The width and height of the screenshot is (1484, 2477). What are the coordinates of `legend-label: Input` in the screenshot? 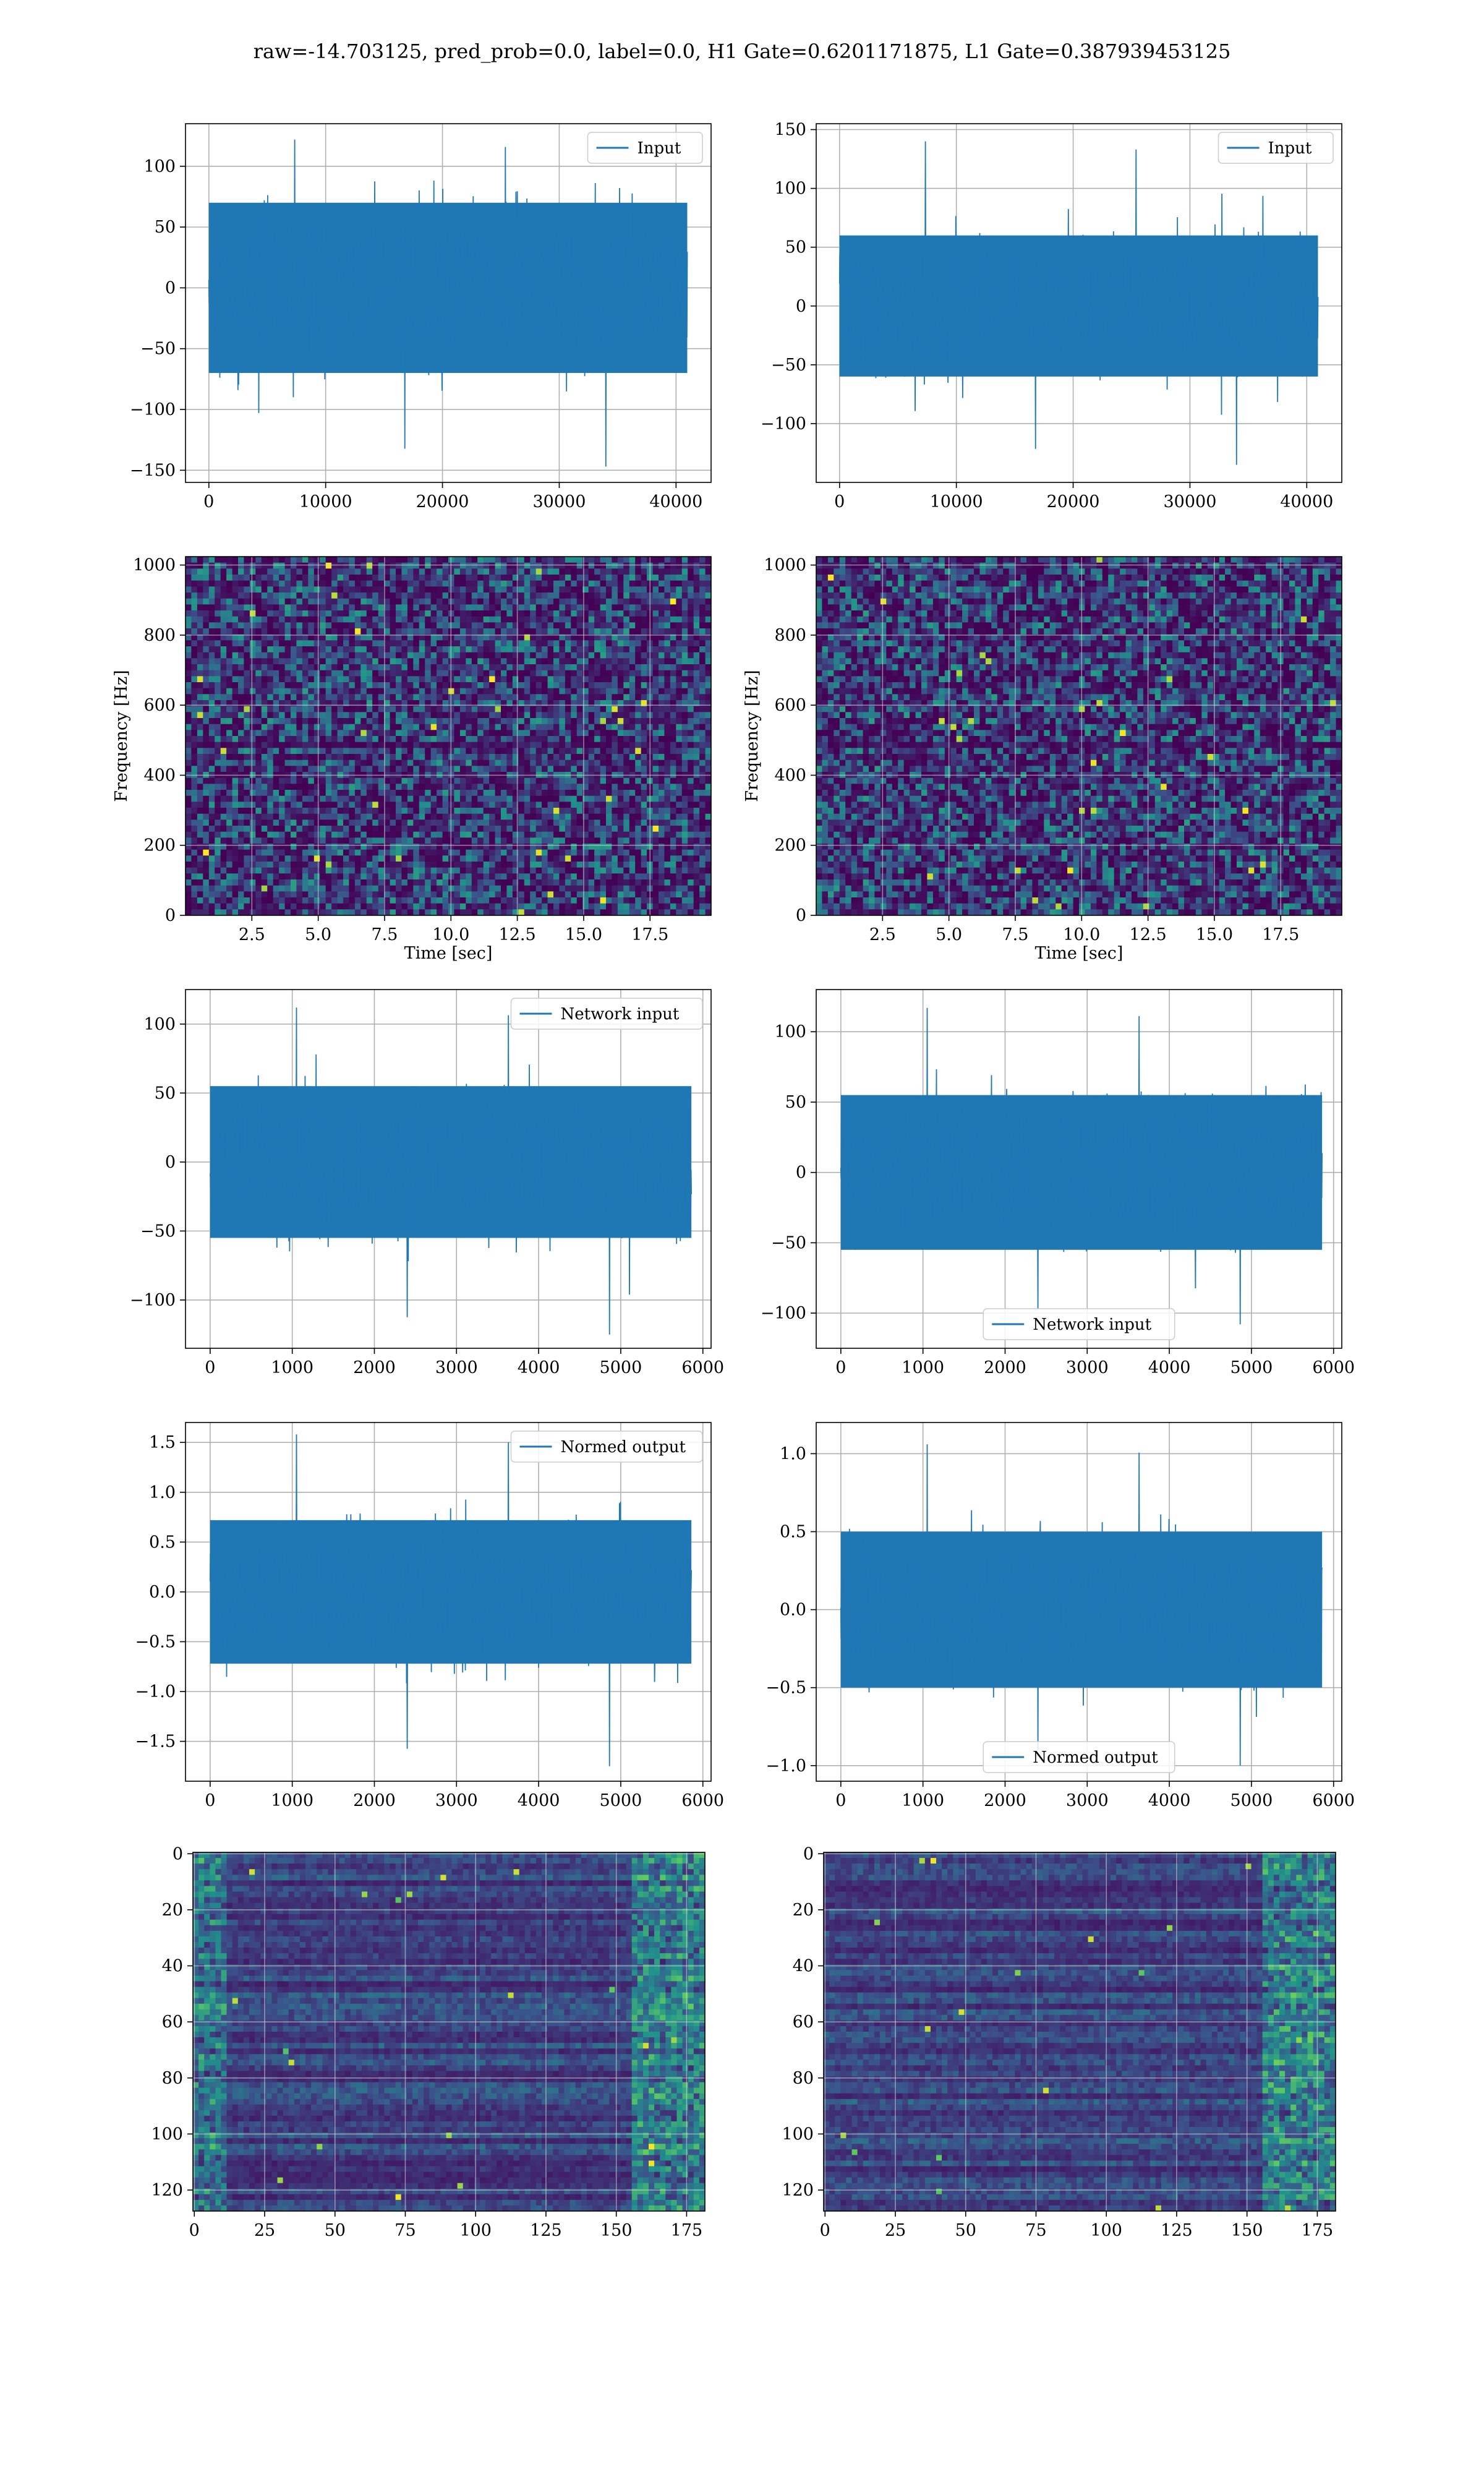 It's located at (659, 148).